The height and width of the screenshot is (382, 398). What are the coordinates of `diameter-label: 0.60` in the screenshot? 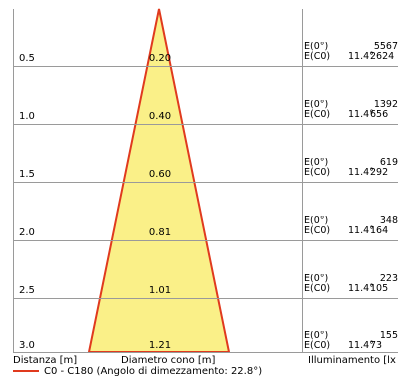 It's located at (160, 174).